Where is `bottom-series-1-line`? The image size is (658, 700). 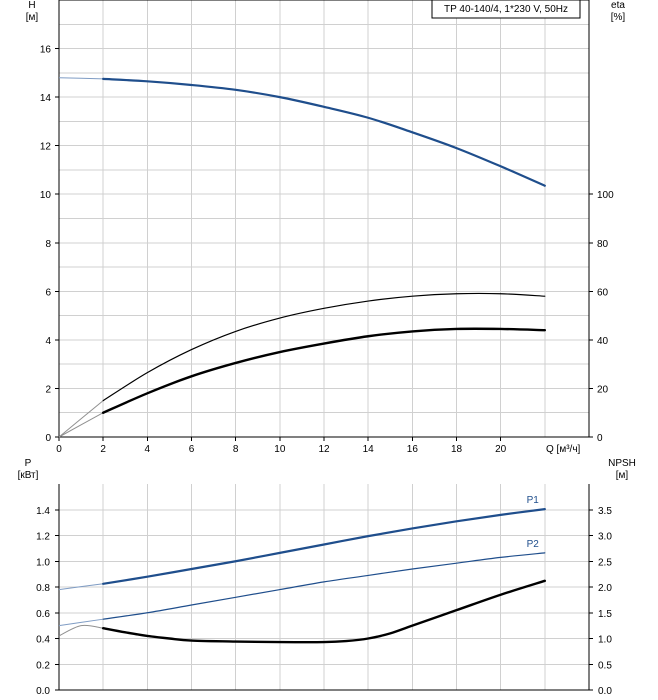
bottom-series-1-line is located at coordinates (324, 586).